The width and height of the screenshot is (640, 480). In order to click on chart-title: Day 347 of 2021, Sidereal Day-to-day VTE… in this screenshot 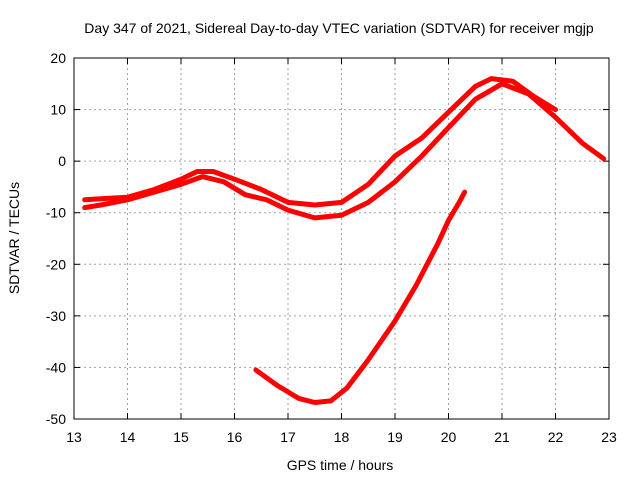, I will do `click(339, 28)`.